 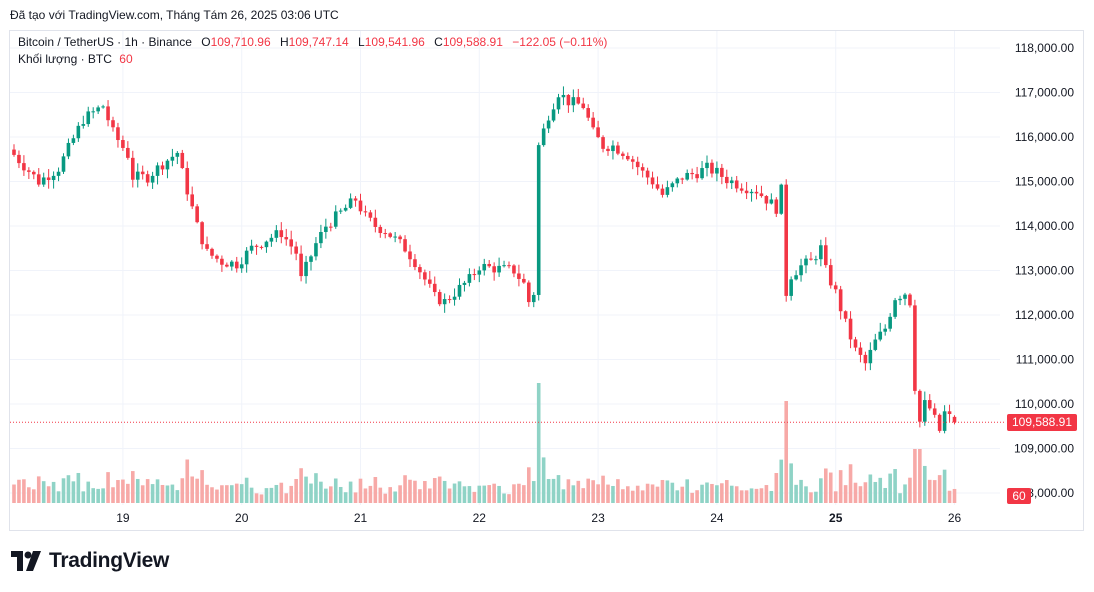 What do you see at coordinates (206, 42) in the screenshot?
I see `open-label: O` at bounding box center [206, 42].